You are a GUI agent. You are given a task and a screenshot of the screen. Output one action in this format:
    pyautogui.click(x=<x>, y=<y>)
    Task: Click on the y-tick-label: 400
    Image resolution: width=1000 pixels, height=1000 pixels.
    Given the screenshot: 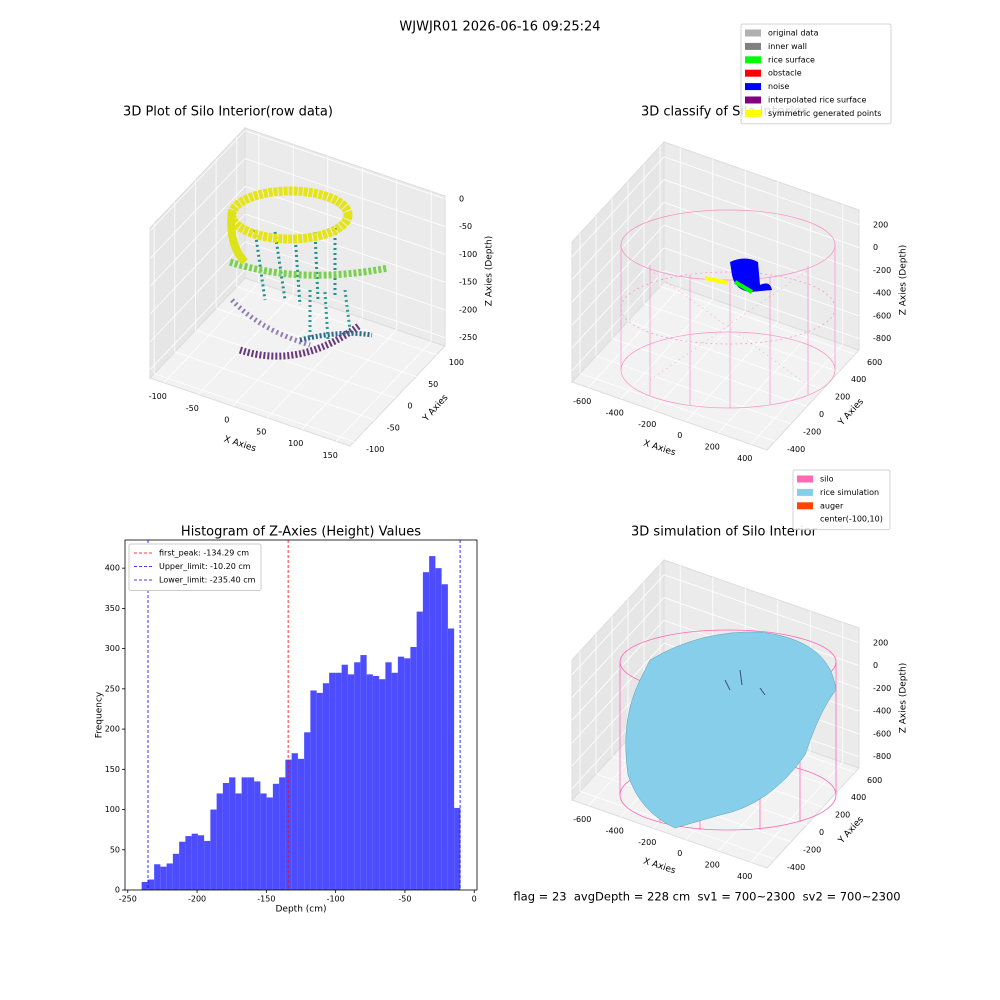 What is the action you would take?
    pyautogui.click(x=858, y=797)
    